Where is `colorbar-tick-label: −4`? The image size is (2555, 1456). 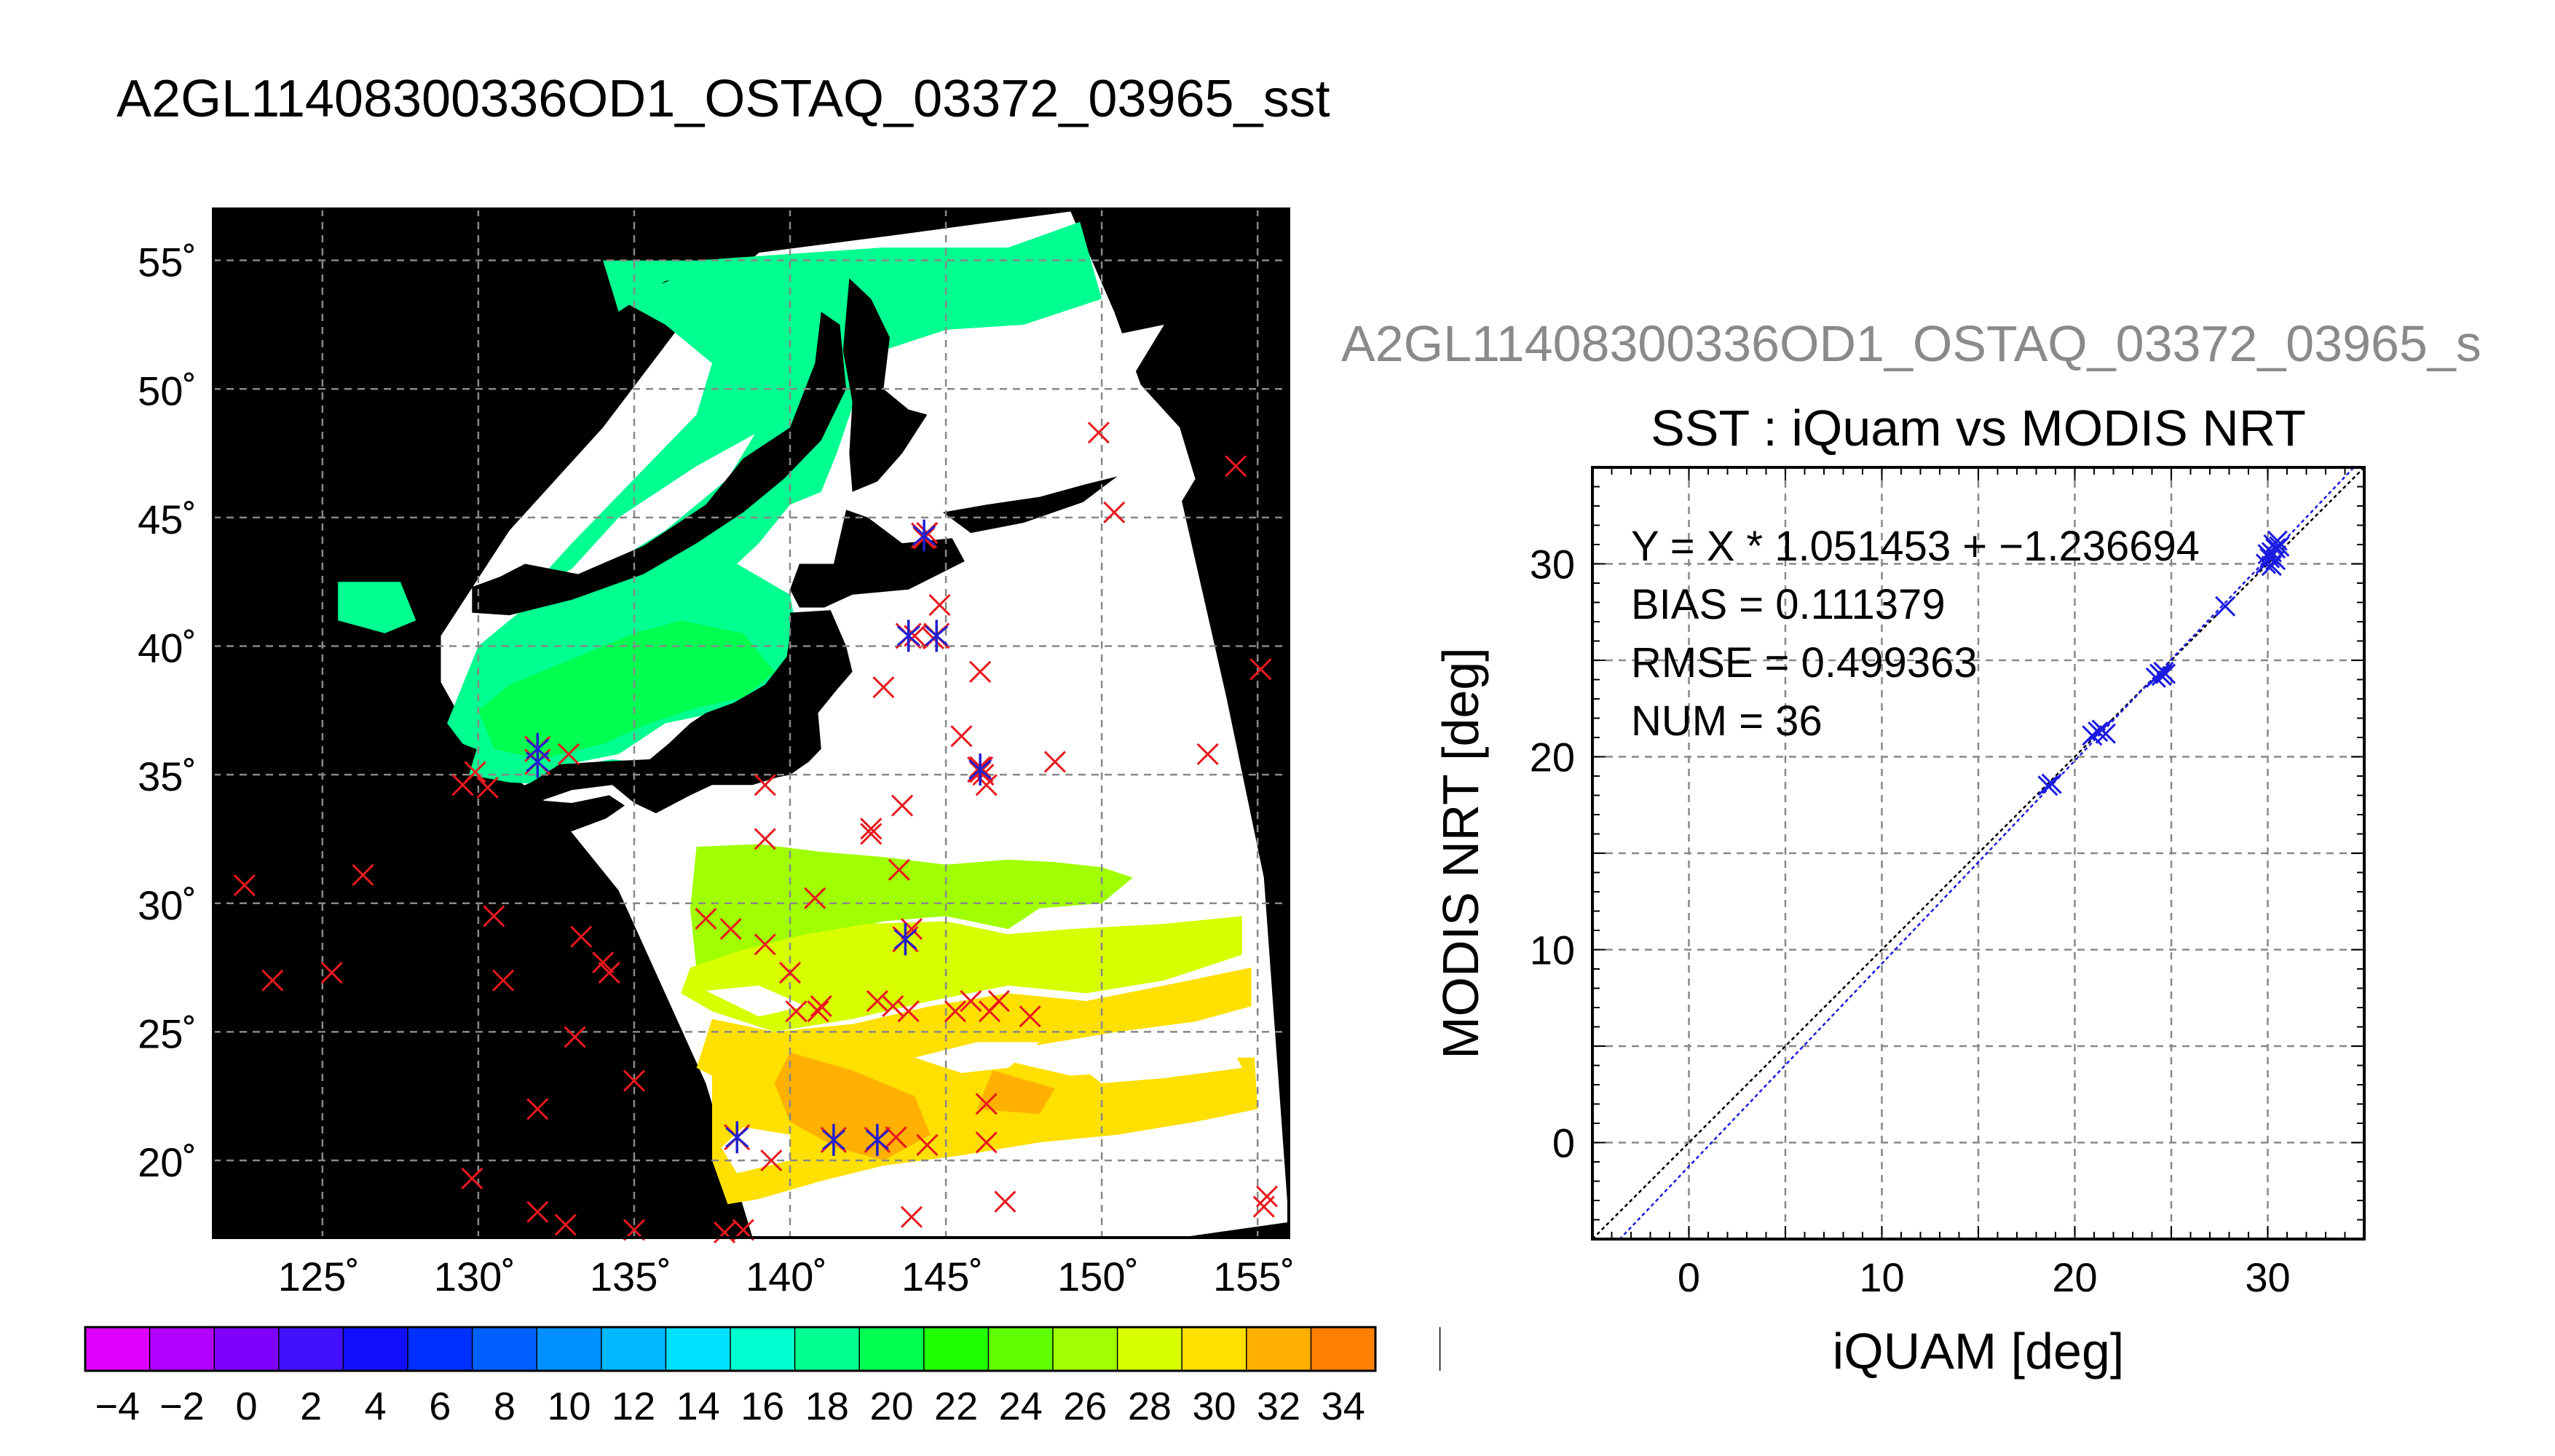
colorbar-tick-label: −4 is located at coordinates (118, 1406).